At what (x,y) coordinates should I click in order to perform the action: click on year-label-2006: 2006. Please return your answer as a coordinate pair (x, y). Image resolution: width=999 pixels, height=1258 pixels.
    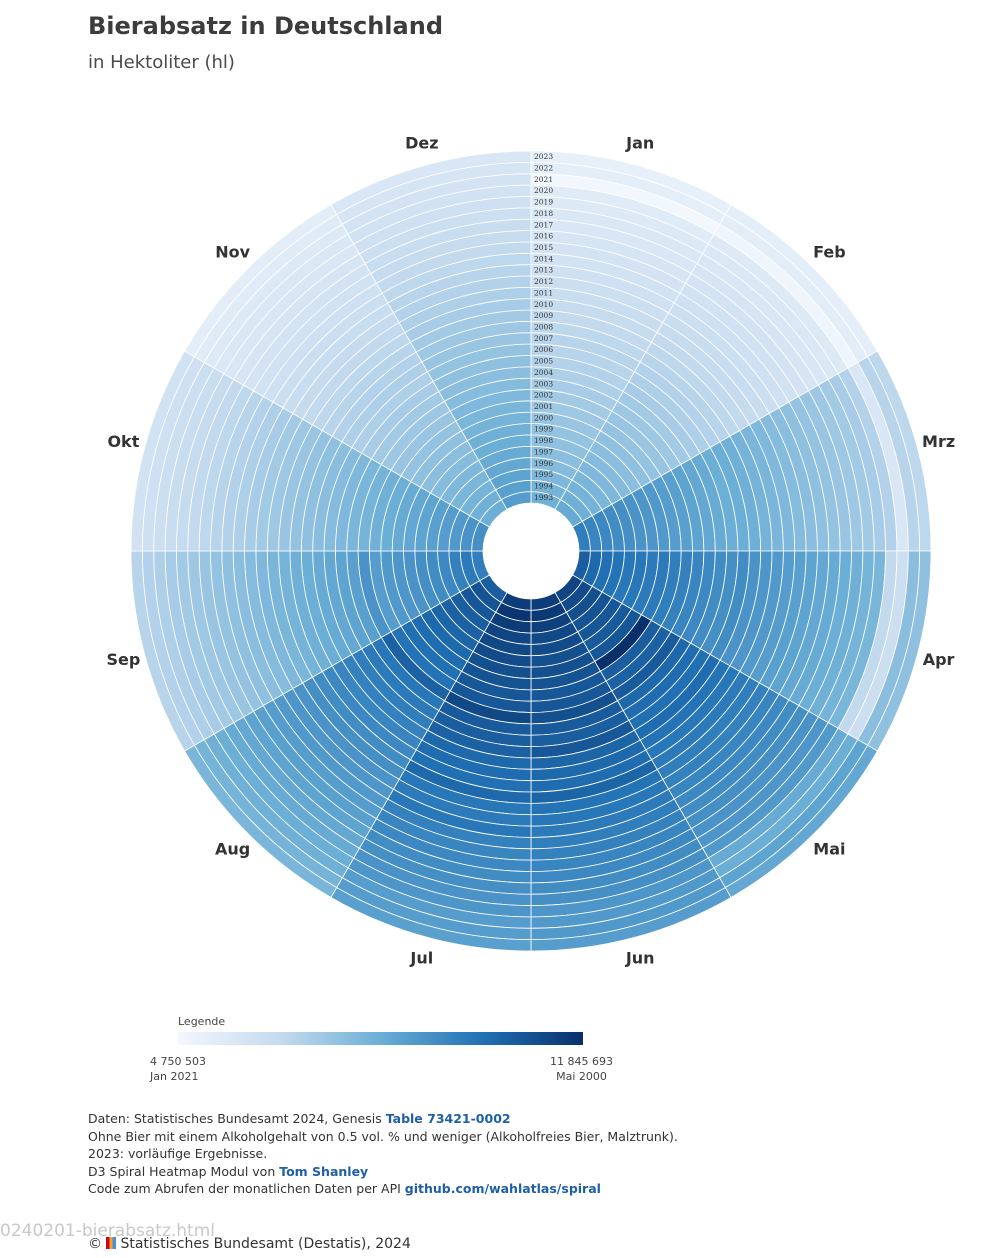
    Looking at the image, I should click on (543, 349).